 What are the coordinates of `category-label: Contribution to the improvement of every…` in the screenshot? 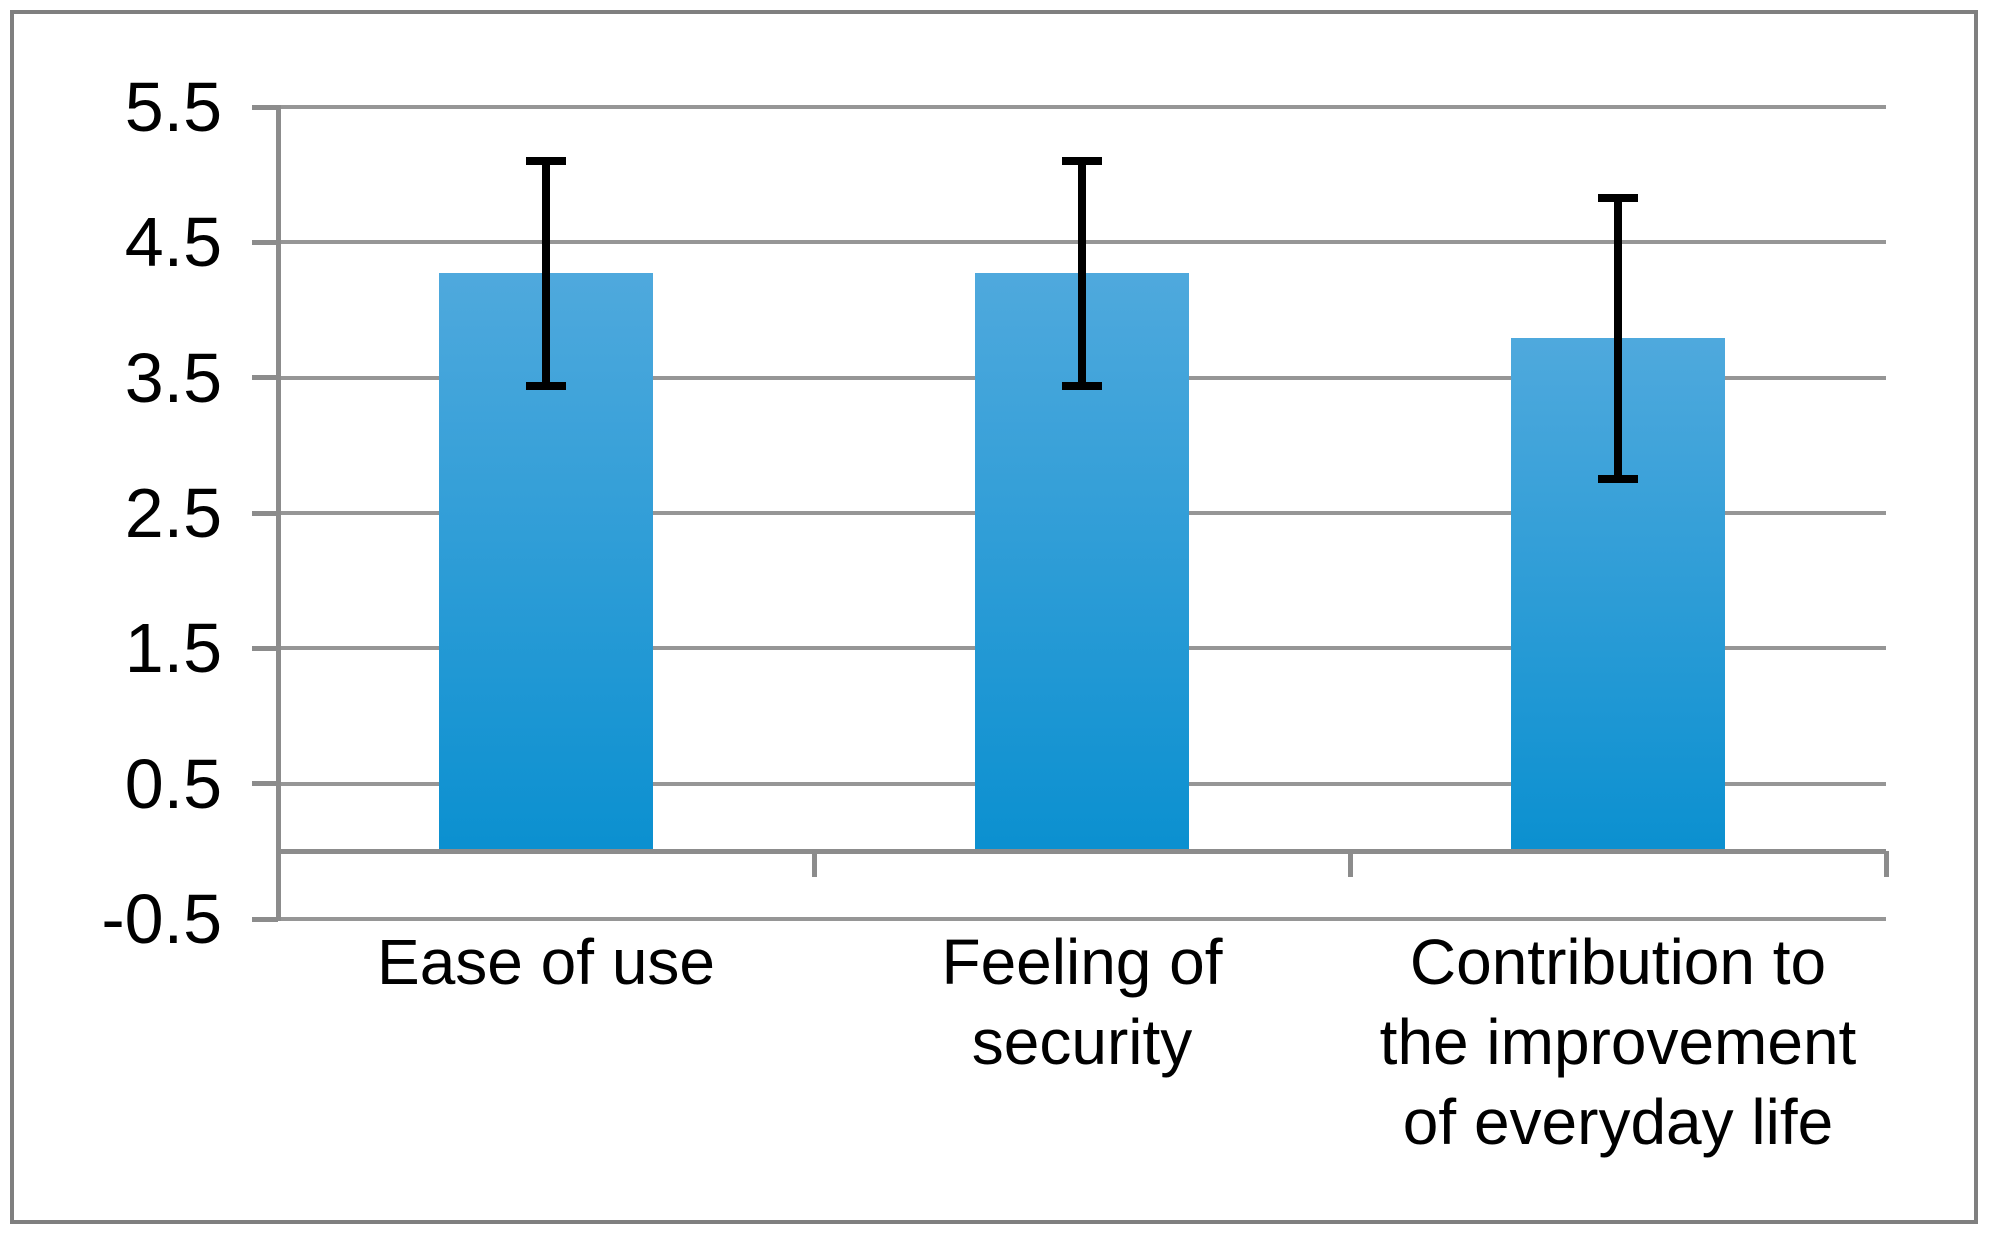 It's located at (1618, 1042).